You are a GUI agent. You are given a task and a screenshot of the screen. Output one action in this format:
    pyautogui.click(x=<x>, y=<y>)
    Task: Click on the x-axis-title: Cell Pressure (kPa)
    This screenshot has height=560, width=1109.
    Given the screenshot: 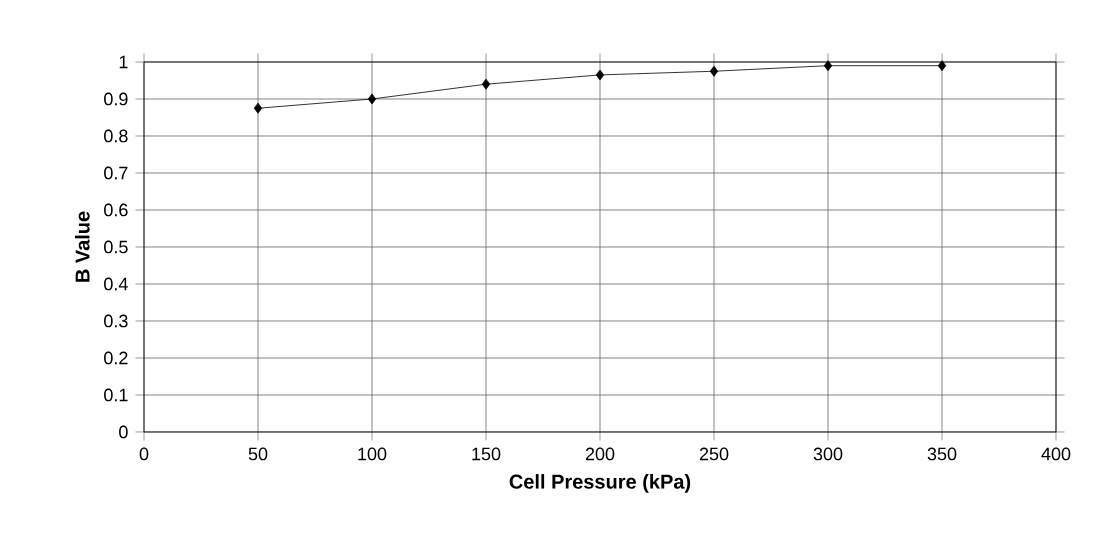 What is the action you would take?
    pyautogui.click(x=600, y=483)
    